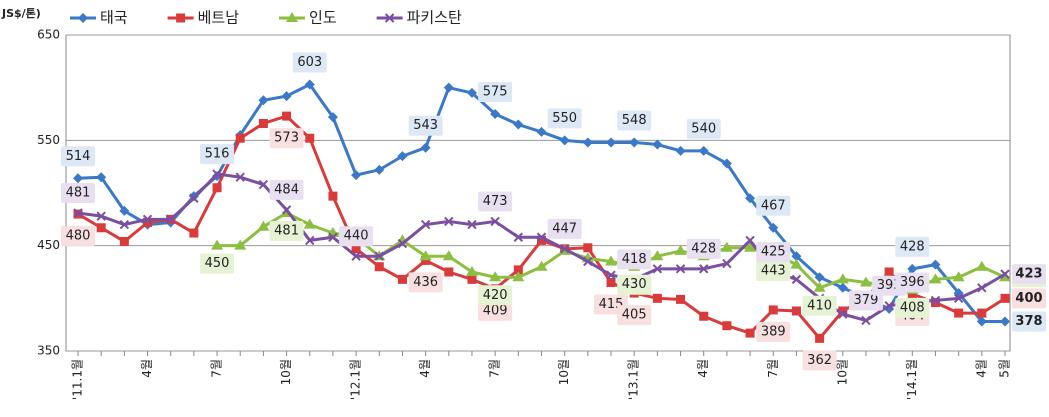  Describe the element at coordinates (773, 271) in the screenshot. I see `data-label: 443` at that location.